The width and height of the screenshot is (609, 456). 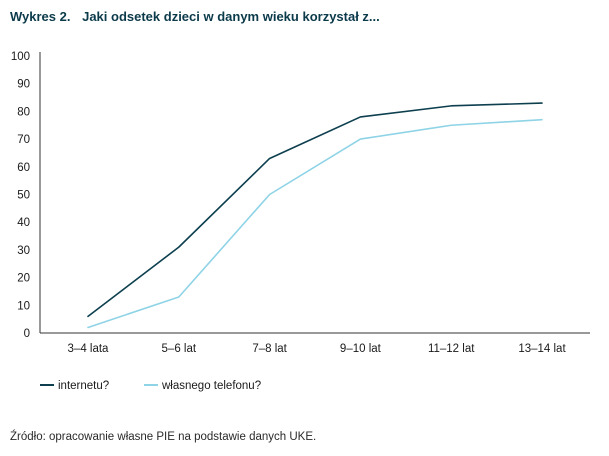 I want to click on y-tick-label: 100, so click(x=20, y=57).